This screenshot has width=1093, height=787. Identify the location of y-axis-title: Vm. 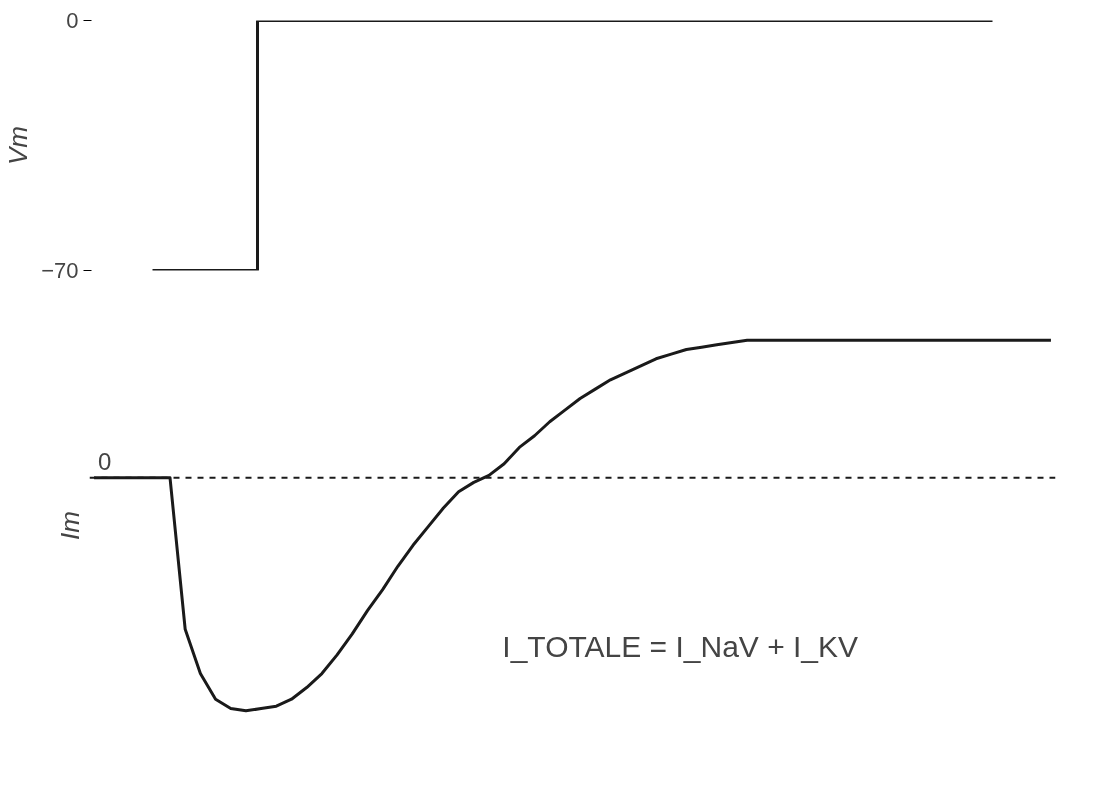
(18, 145).